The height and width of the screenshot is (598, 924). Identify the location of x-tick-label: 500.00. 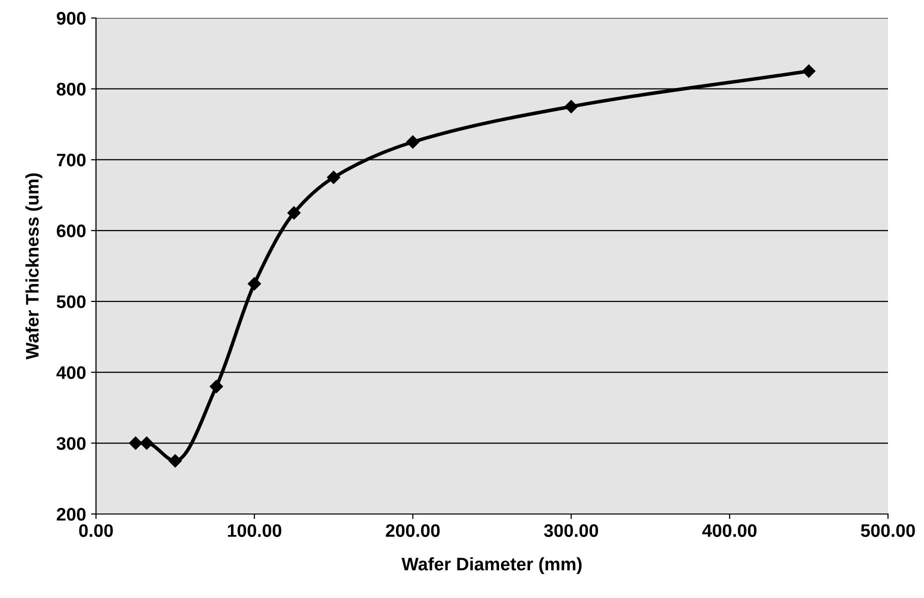
(887, 530).